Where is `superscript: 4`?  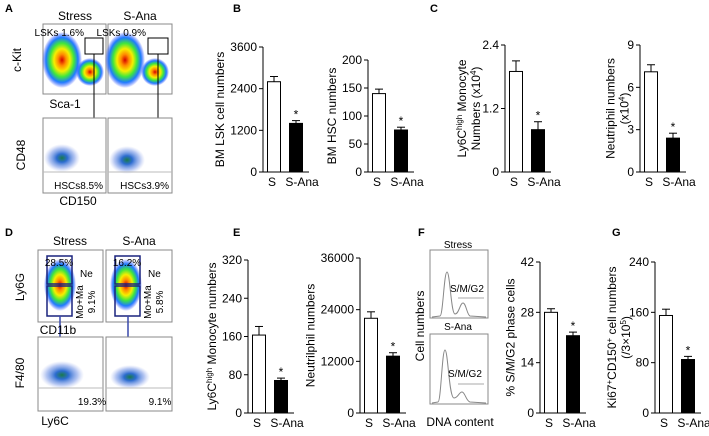 superscript: 4 is located at coordinates (472, 72).